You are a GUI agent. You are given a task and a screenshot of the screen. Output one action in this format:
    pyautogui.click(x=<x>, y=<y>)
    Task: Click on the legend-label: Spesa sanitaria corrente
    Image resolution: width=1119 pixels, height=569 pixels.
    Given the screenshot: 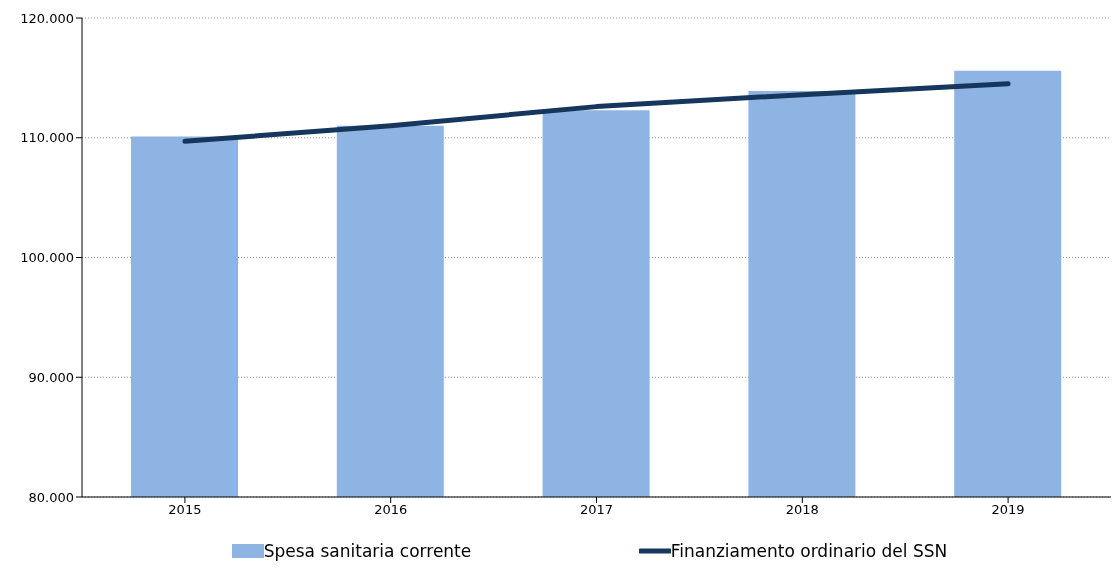 What is the action you would take?
    pyautogui.click(x=367, y=551)
    